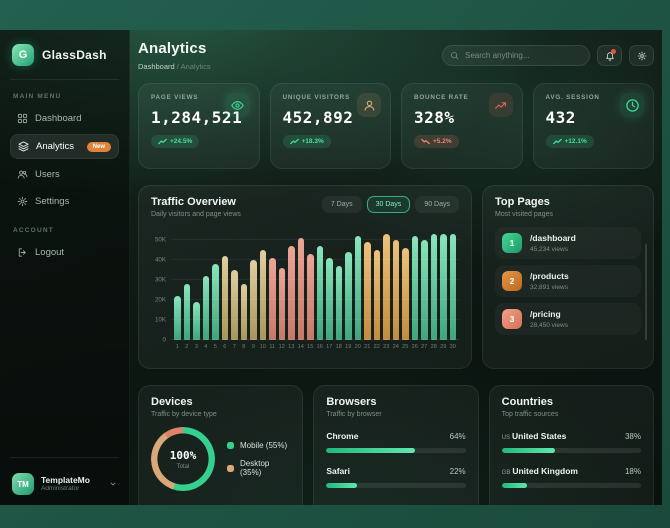 The height and width of the screenshot is (528, 670). I want to click on bell-icon, so click(610, 56).